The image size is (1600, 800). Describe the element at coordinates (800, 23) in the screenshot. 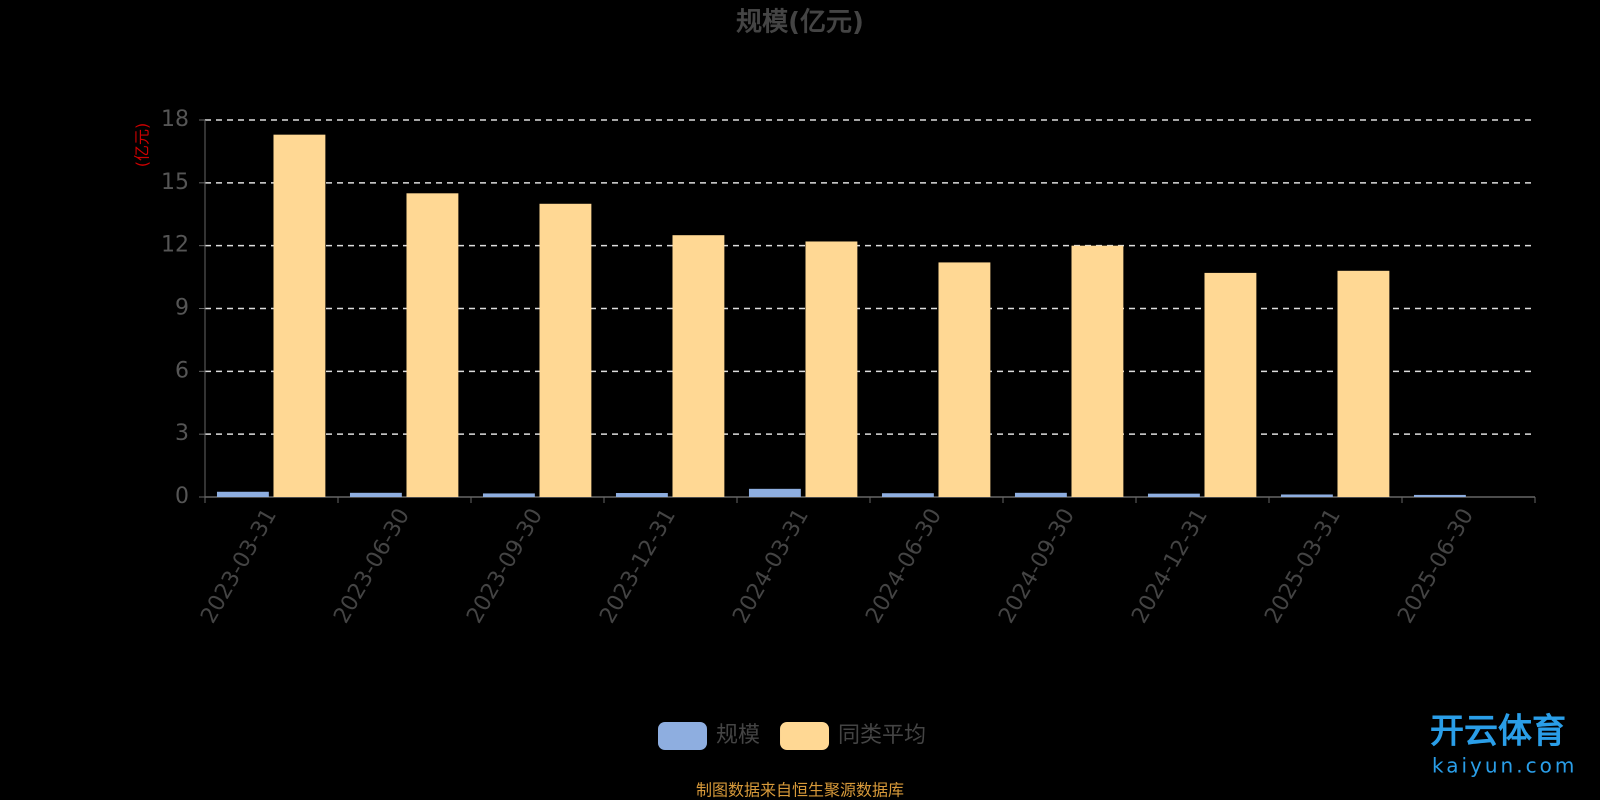

I see `chart-title: 规模(亿元)` at that location.